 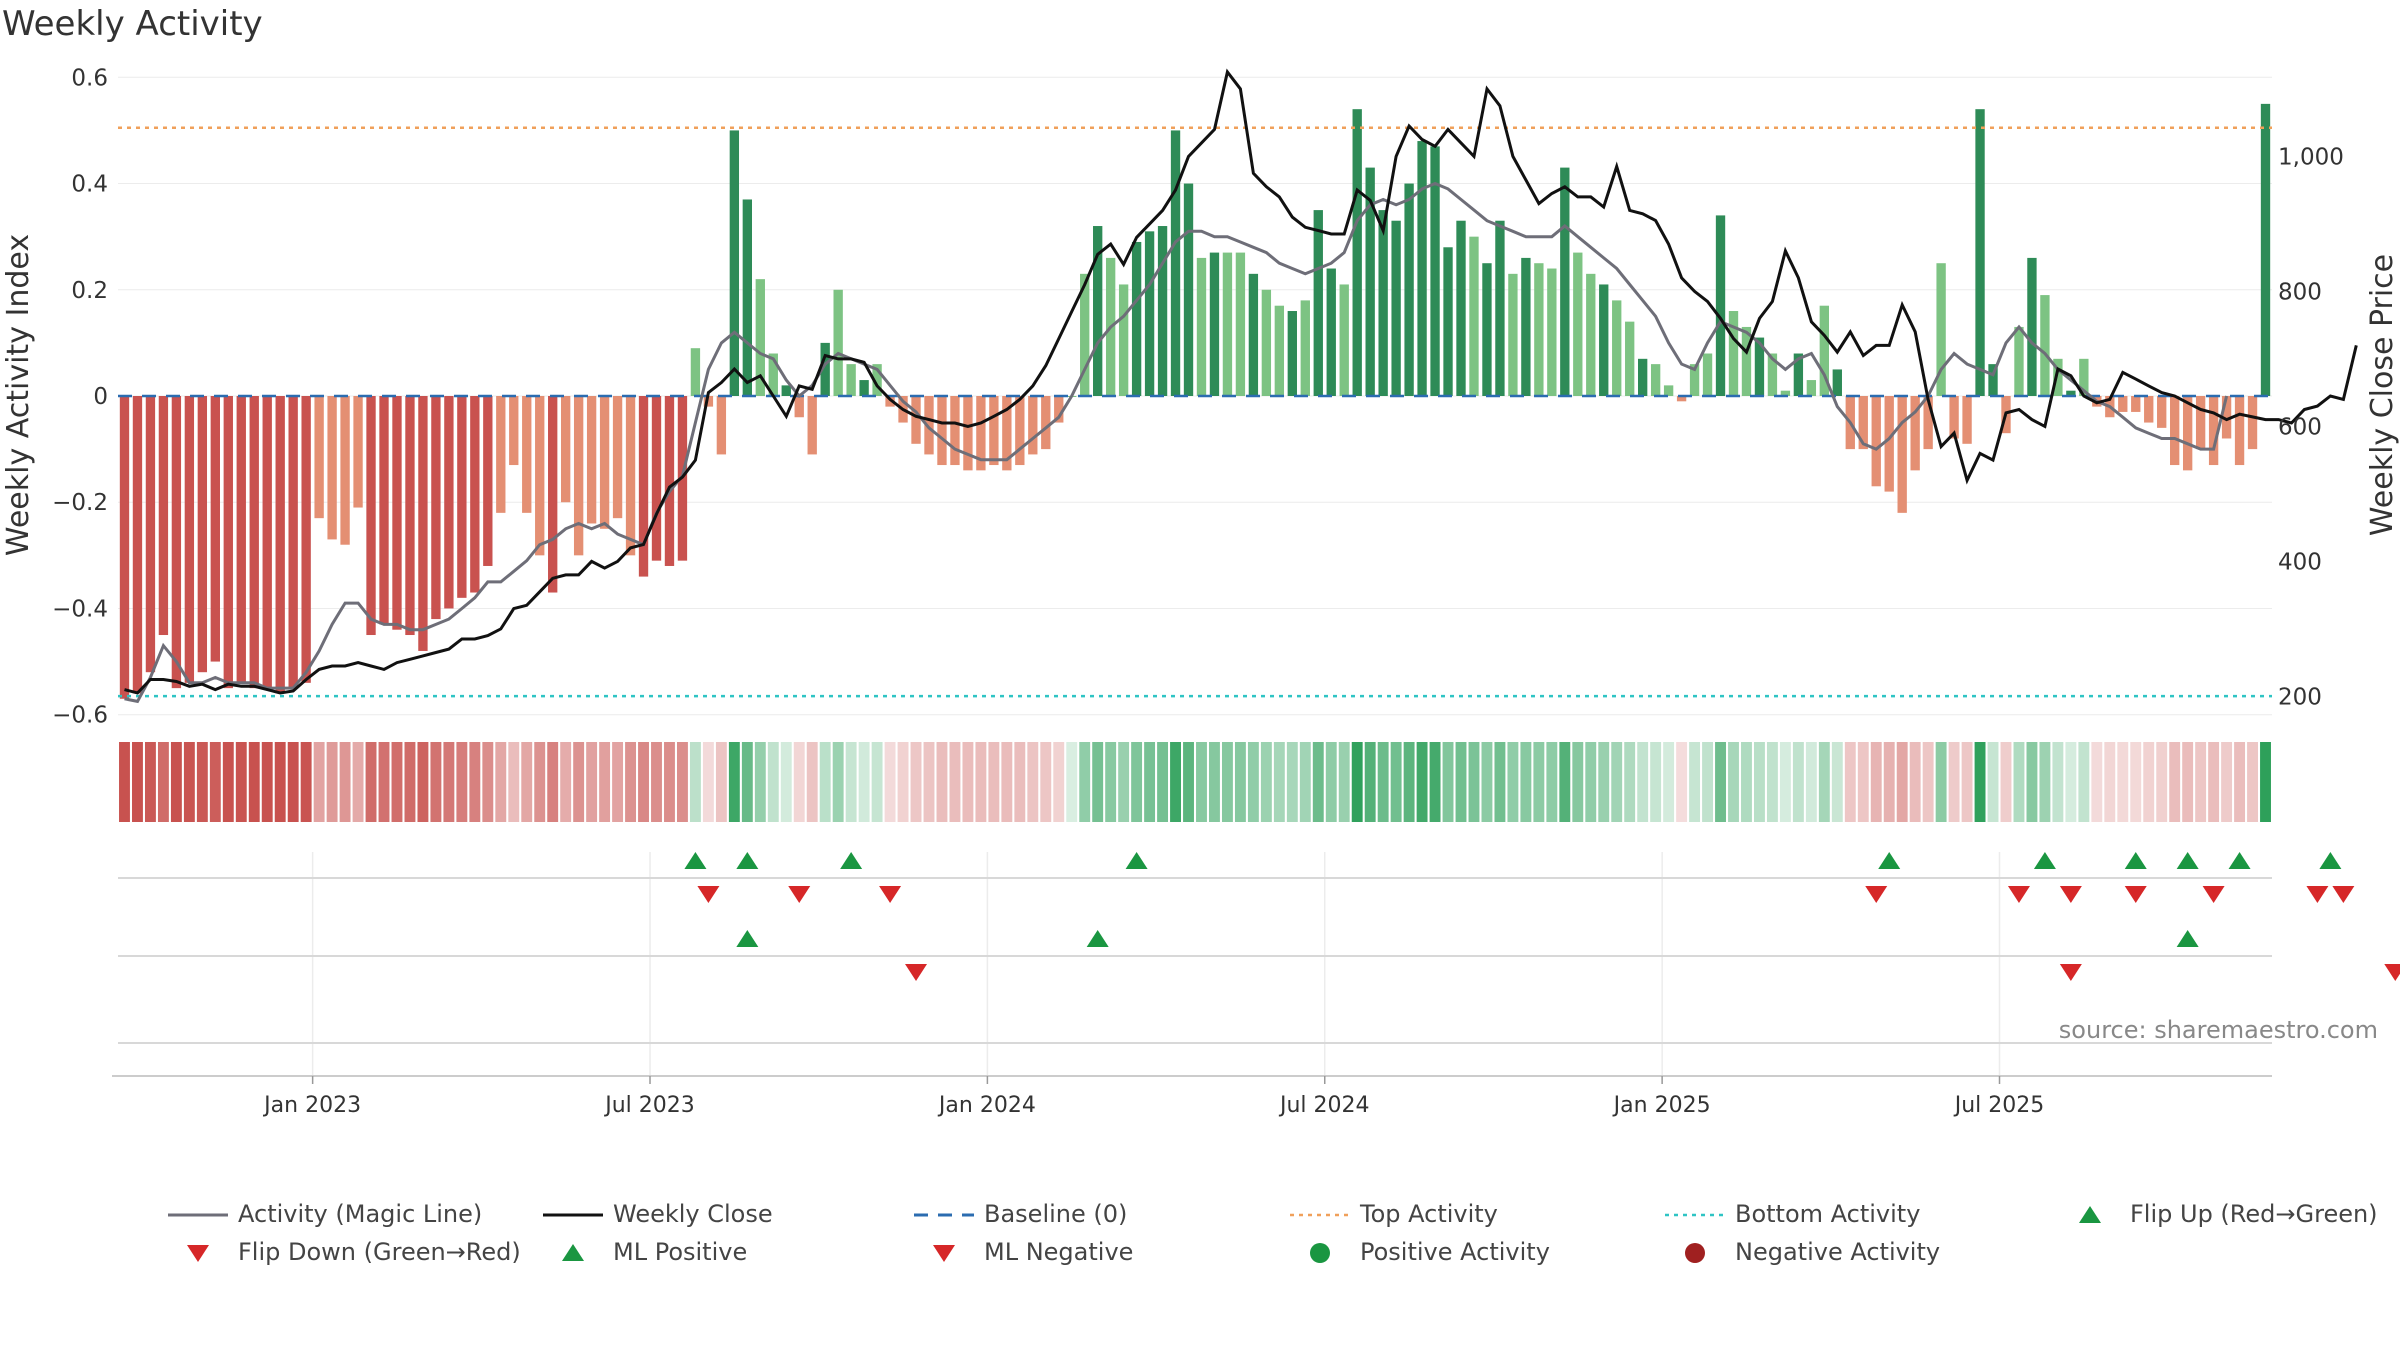 What do you see at coordinates (916, 972) in the screenshot?
I see `ml-negative-marker` at bounding box center [916, 972].